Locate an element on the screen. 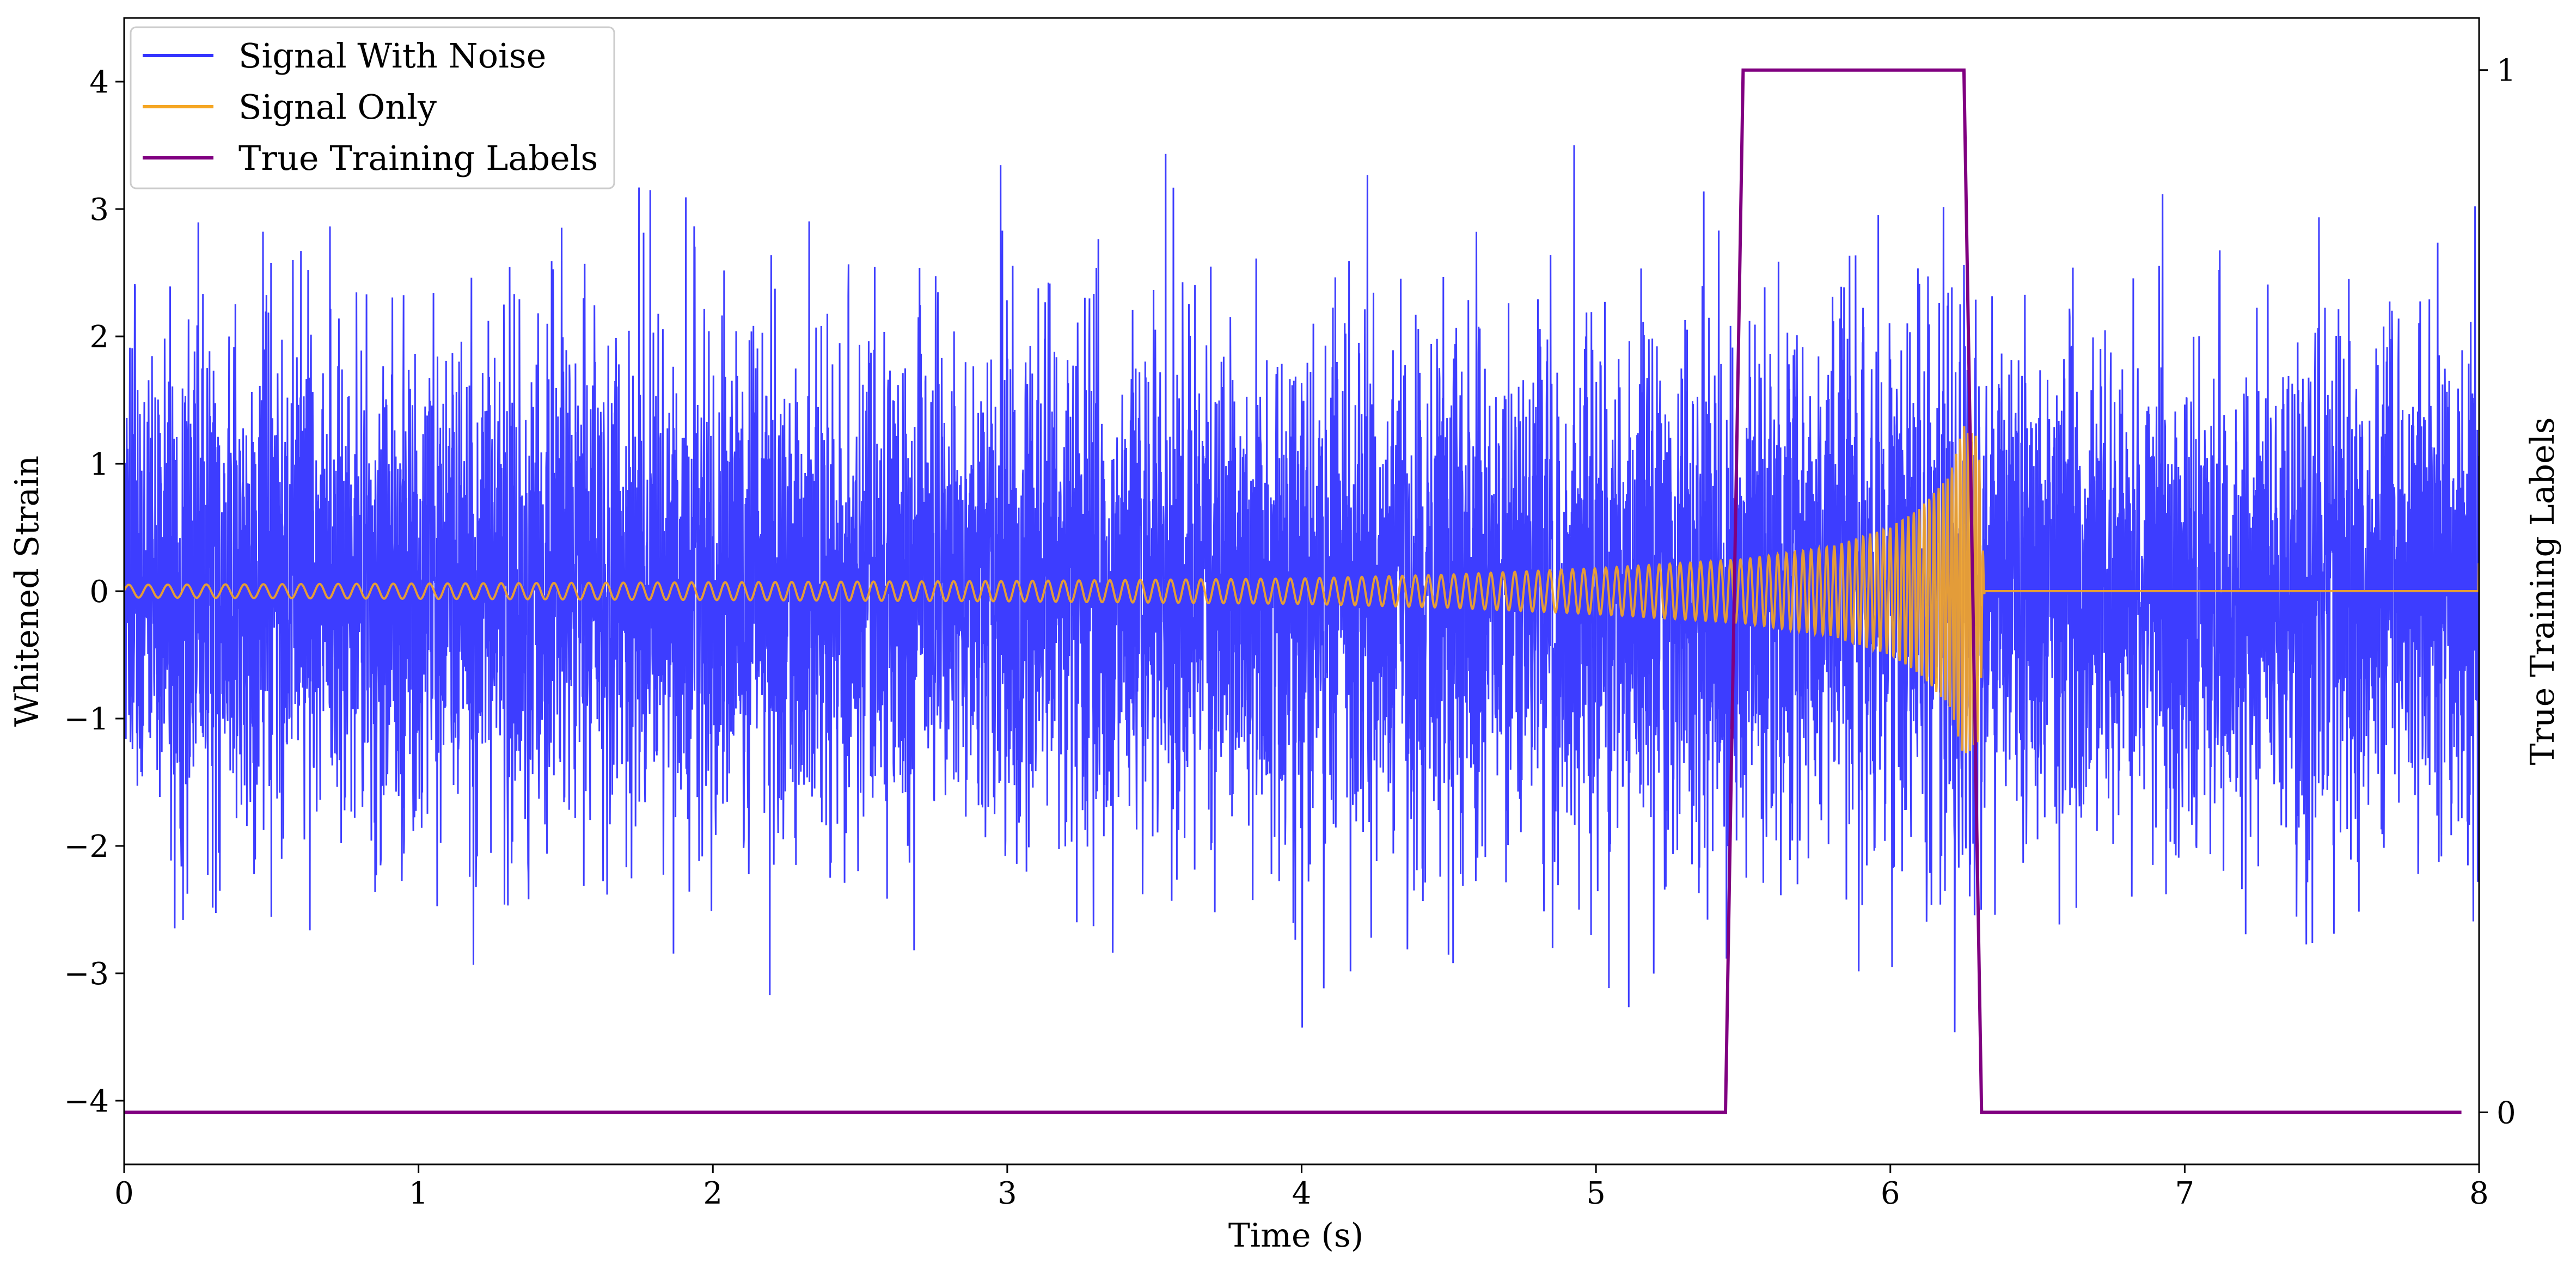 This screenshot has height=1270, width=2576. y-tick-label: −1 is located at coordinates (86, 719).